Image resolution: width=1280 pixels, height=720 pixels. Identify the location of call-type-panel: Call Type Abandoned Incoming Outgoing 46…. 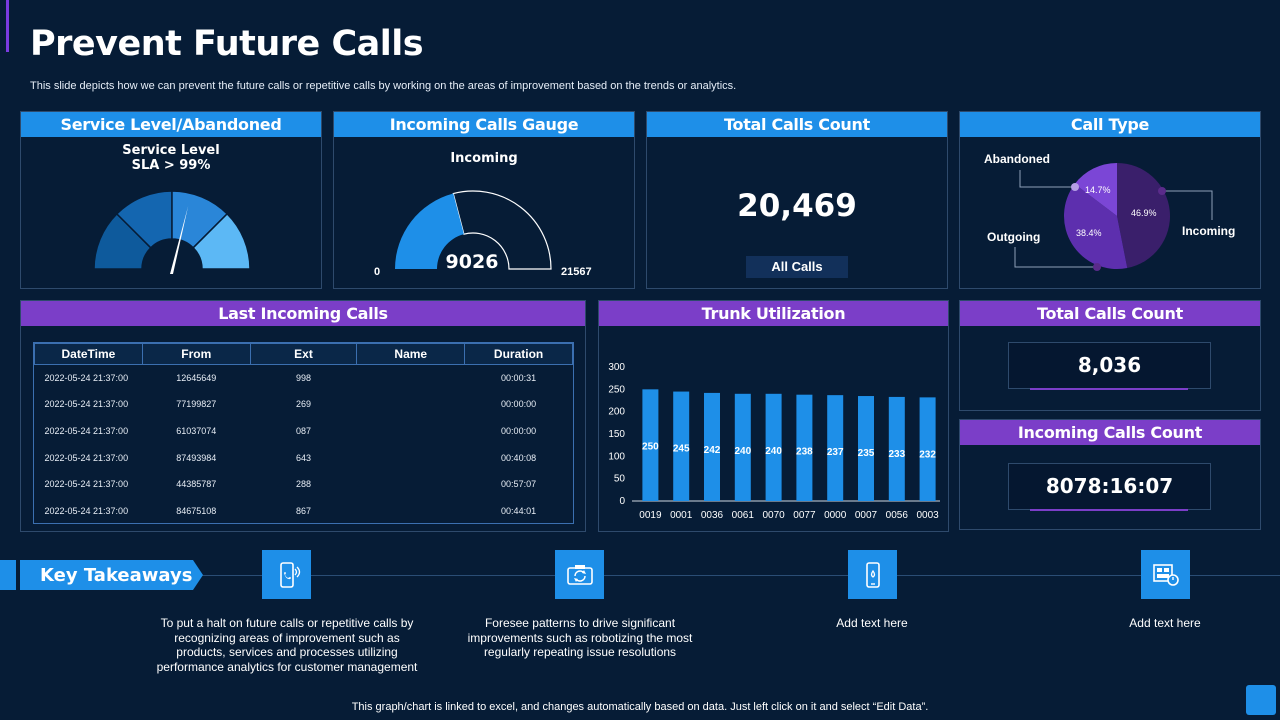
(1110, 200).